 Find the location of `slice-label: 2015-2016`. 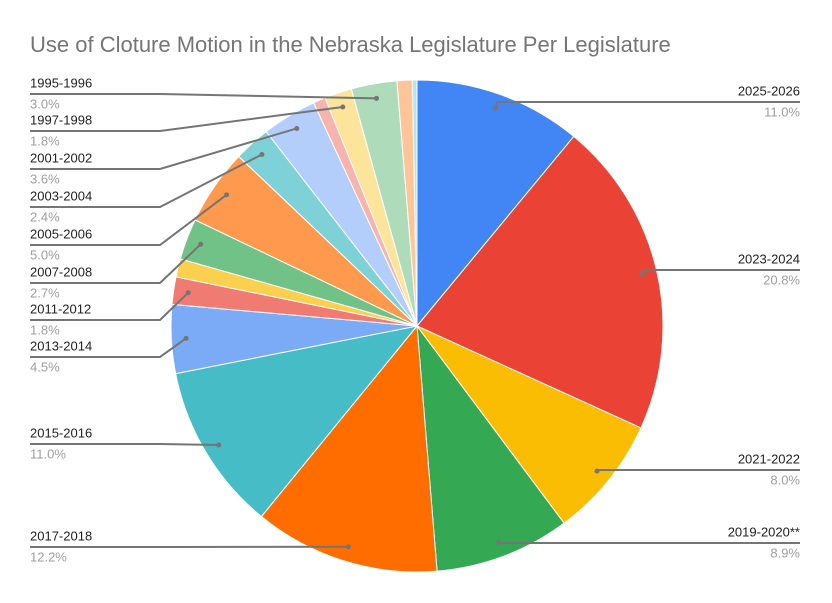

slice-label: 2015-2016 is located at coordinates (61, 432).